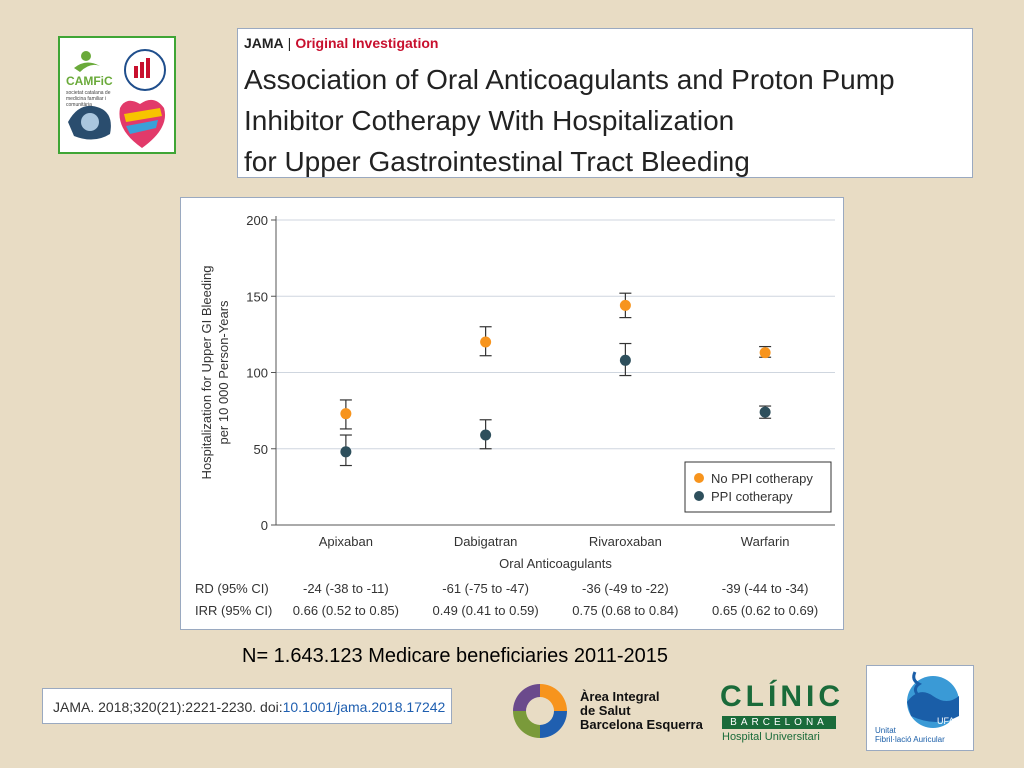 The height and width of the screenshot is (768, 1024). I want to click on x-tick-label: Rivaroxaban, so click(625, 541).